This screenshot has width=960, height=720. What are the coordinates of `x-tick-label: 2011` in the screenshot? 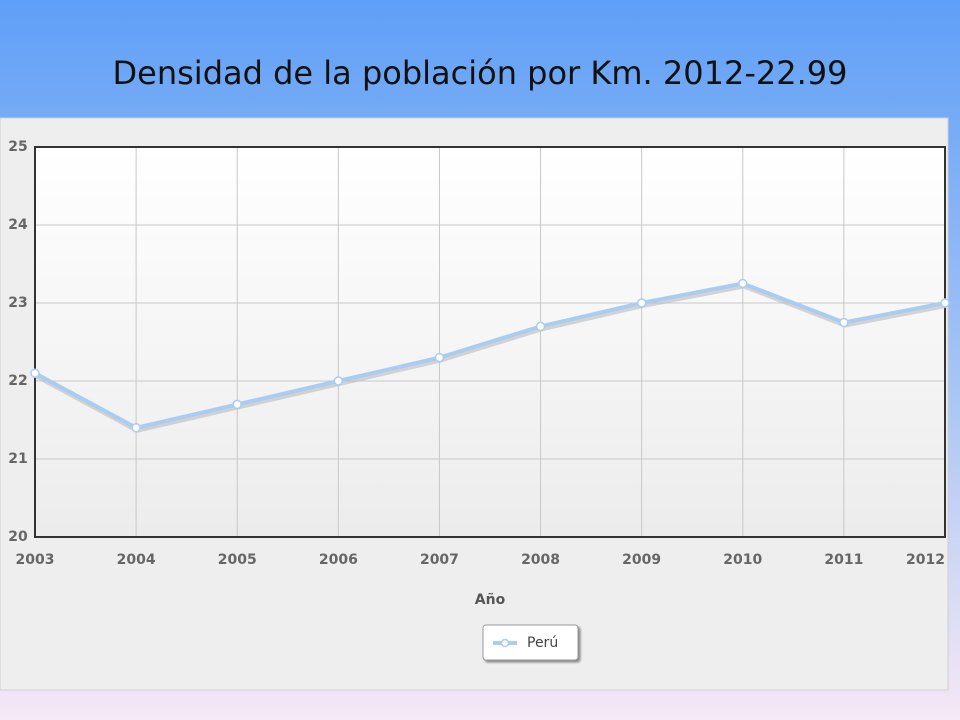 It's located at (843, 560).